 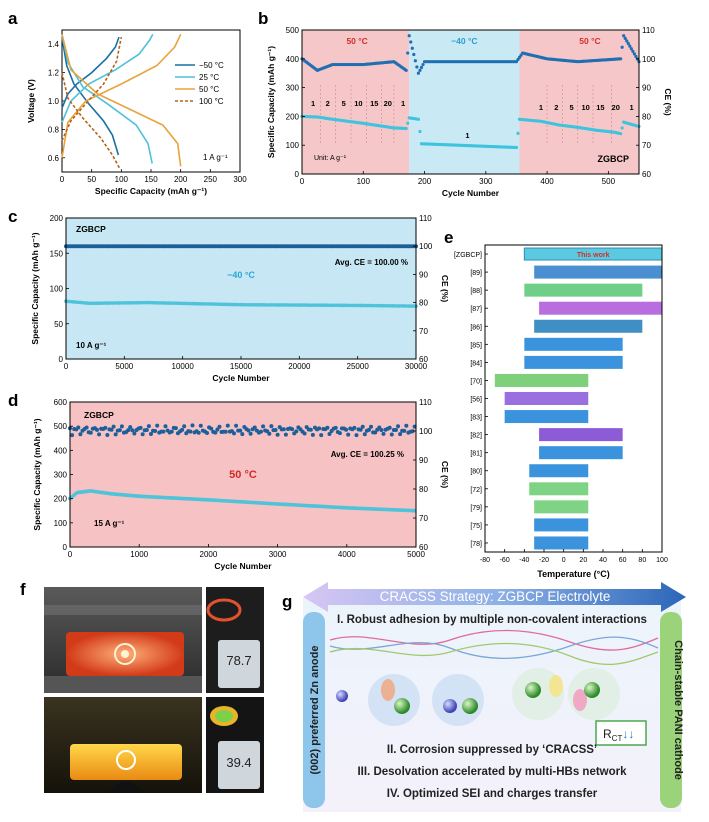 What do you see at coordinates (464, 102) in the screenshot?
I see `region-bg-minus40` at bounding box center [464, 102].